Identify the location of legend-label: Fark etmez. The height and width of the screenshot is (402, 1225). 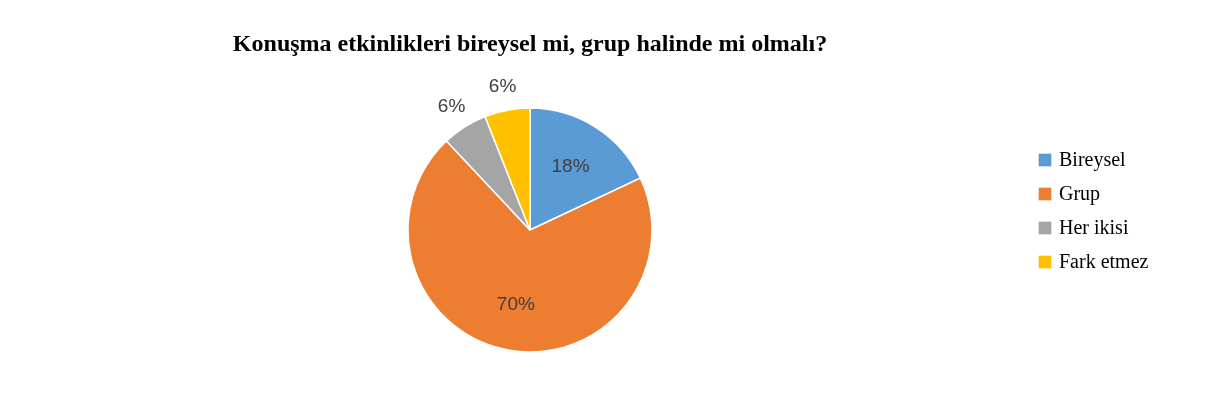
(1104, 261).